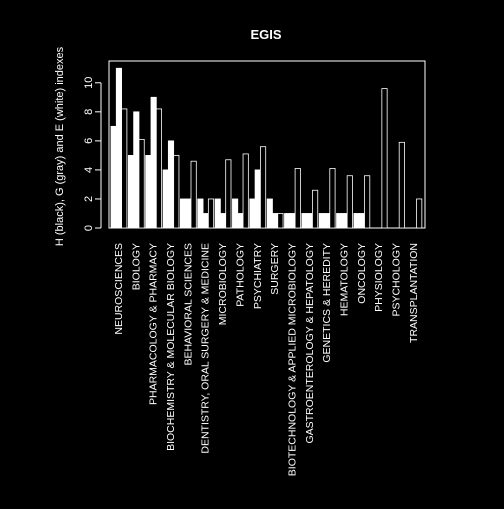 Image resolution: width=504 pixels, height=509 pixels. What do you see at coordinates (414, 293) in the screenshot?
I see `x-tick-label: TRANSPLANTATION` at bounding box center [414, 293].